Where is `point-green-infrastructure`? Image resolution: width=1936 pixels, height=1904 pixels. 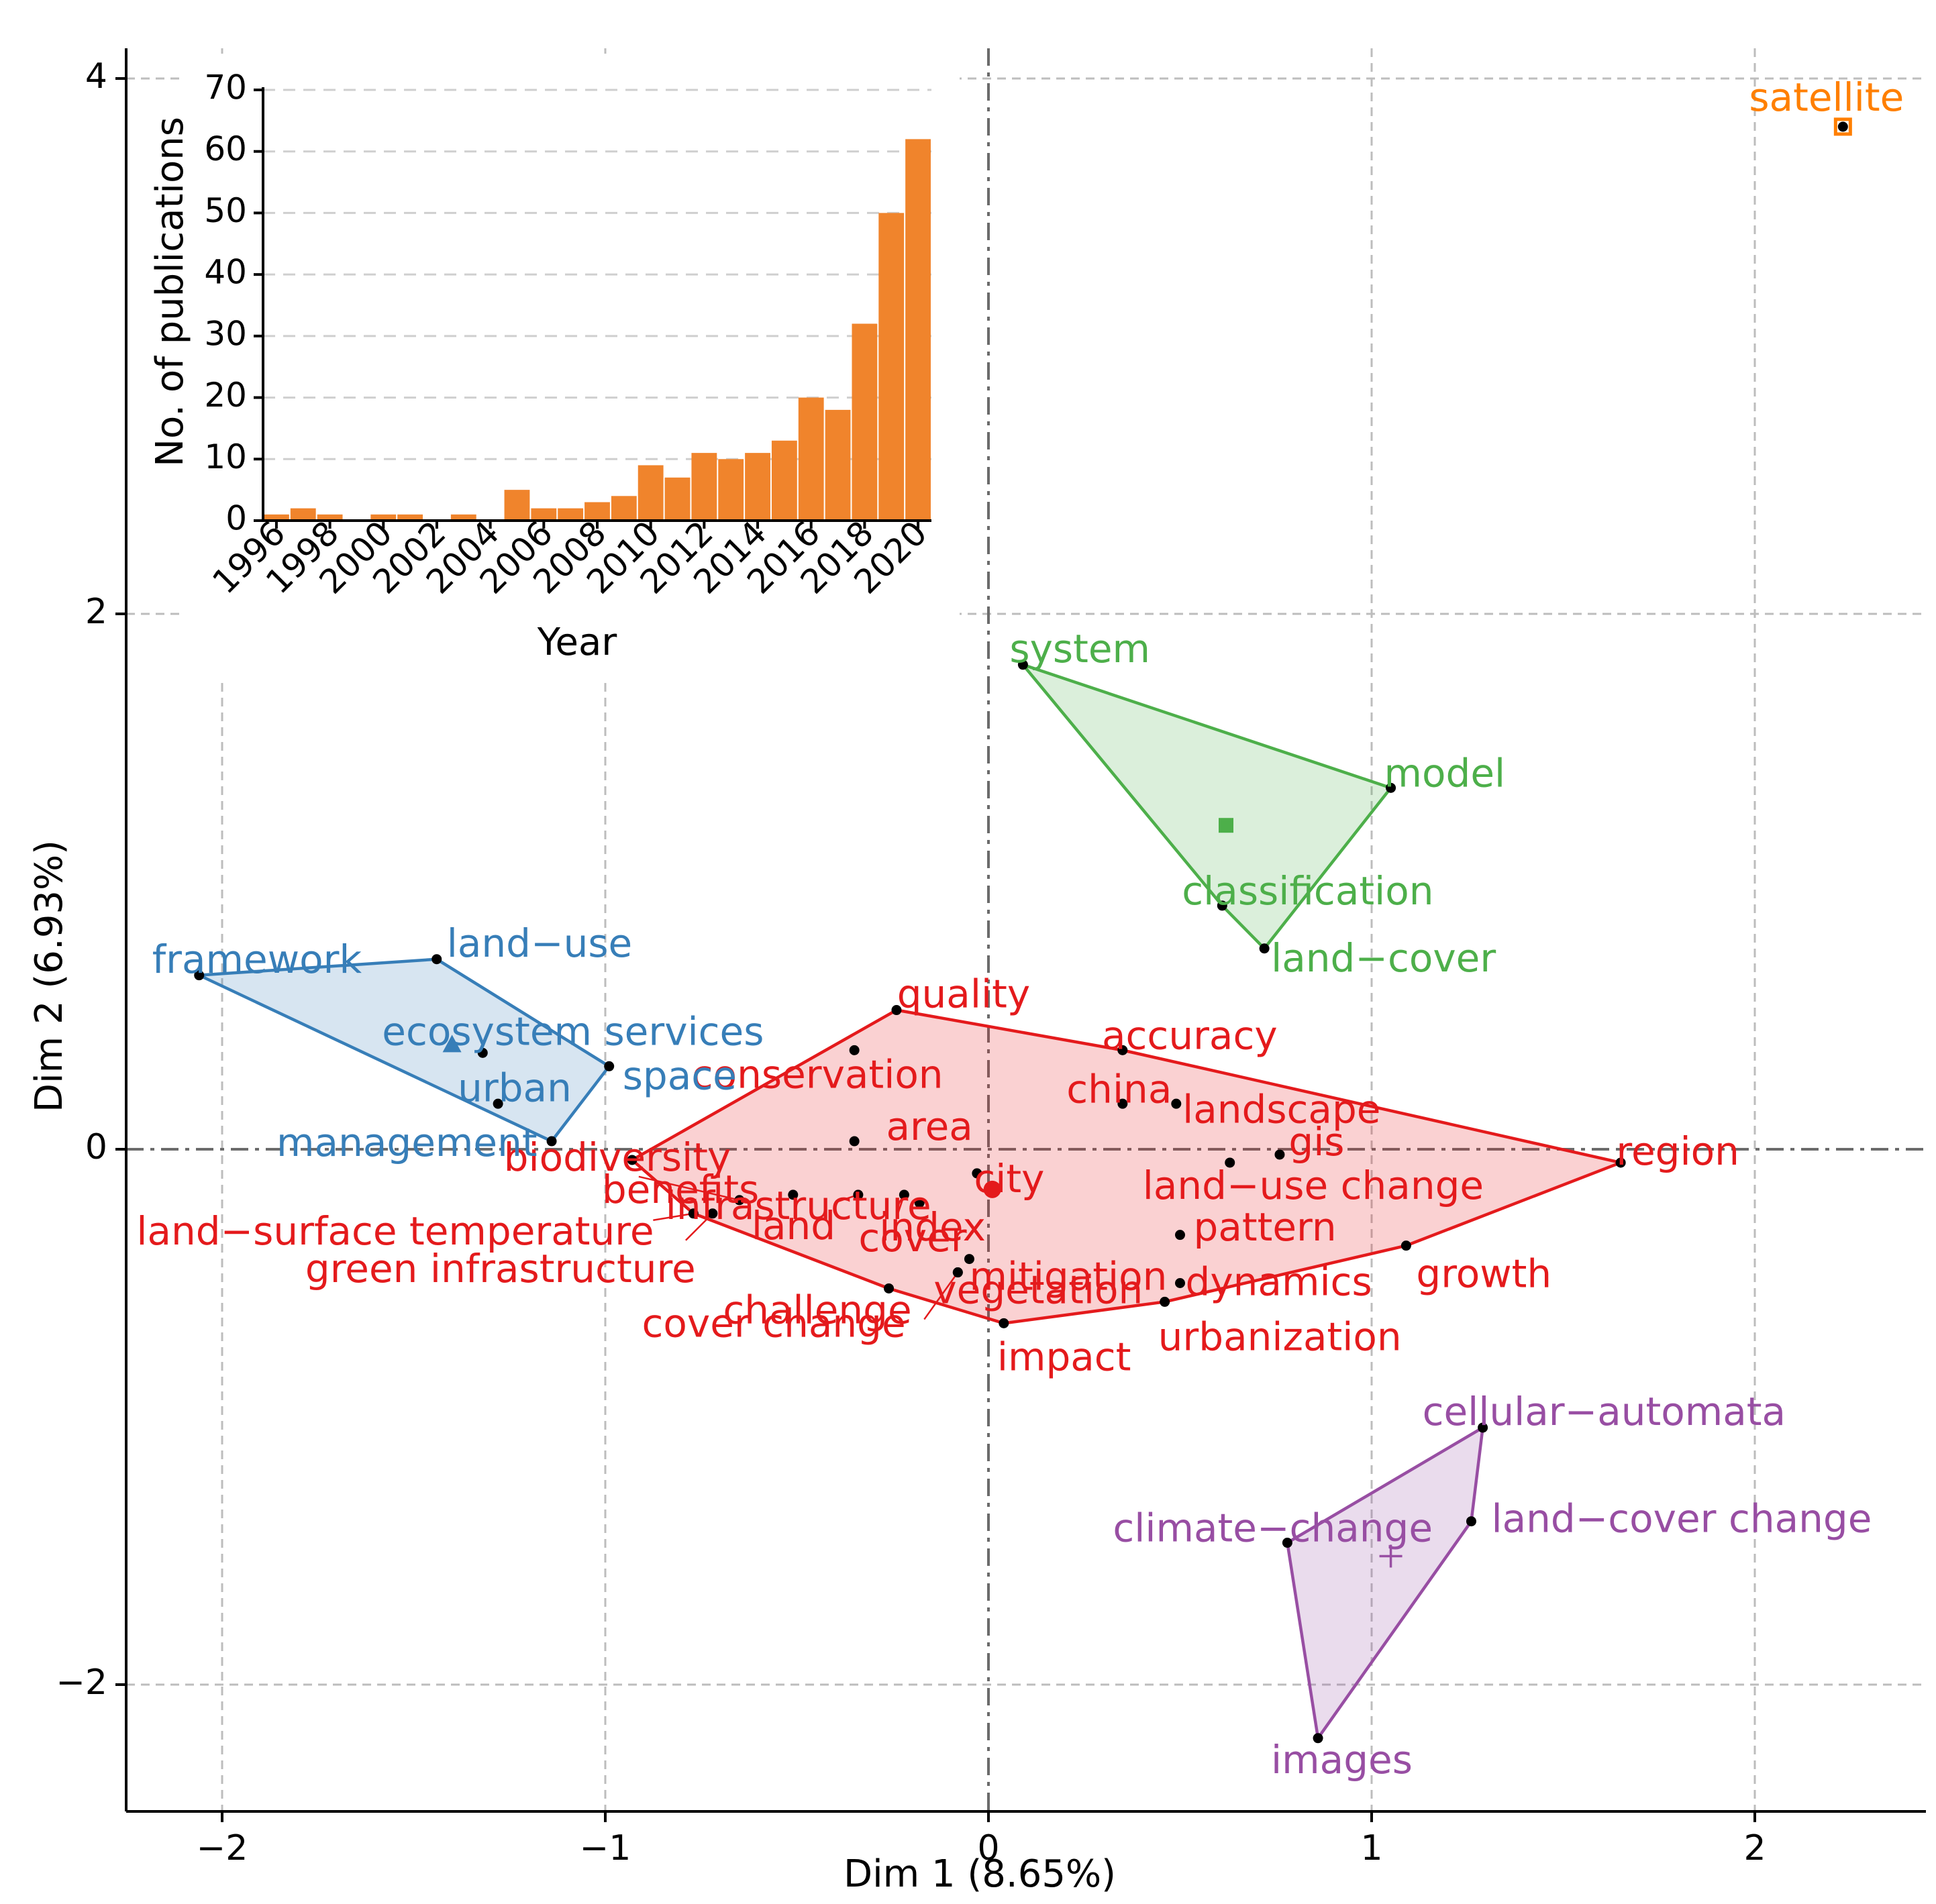
point-green-infrastructure is located at coordinates (712, 1213).